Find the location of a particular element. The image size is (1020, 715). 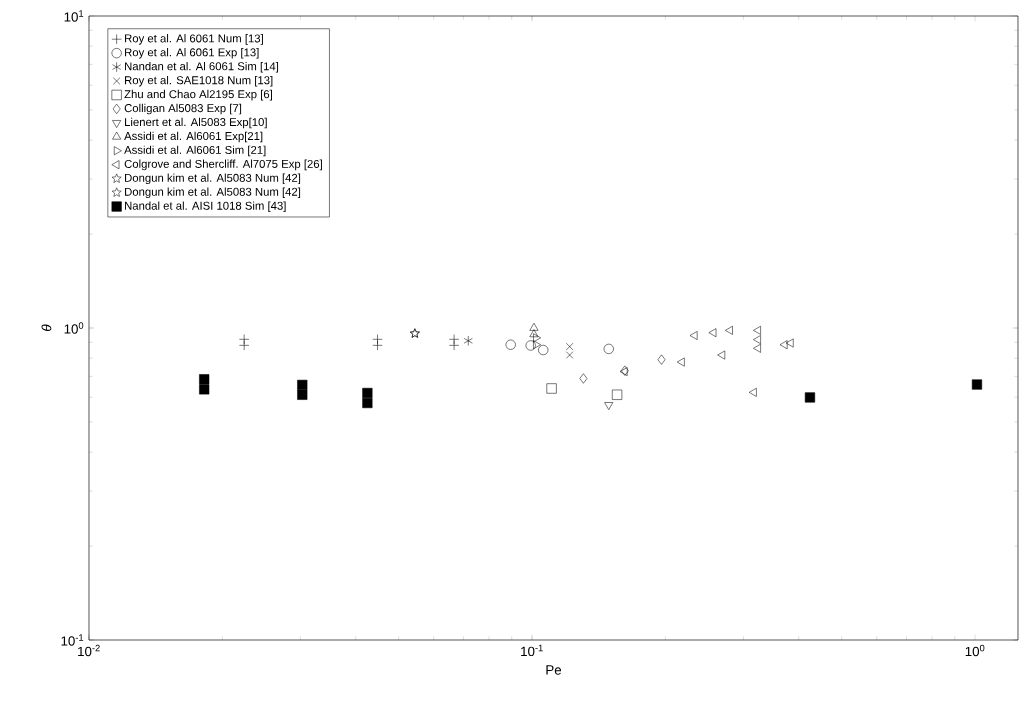

y-axis-title: θ is located at coordinates (46, 327).